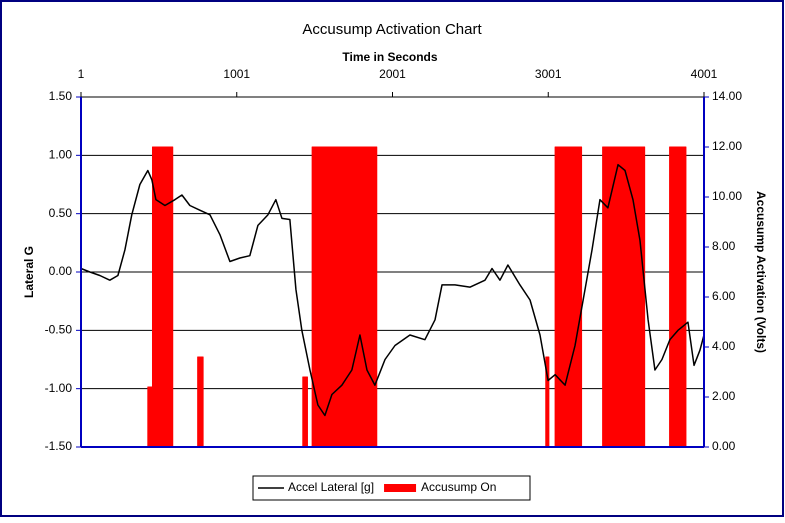 The height and width of the screenshot is (523, 785). I want to click on y-tick-label: 1.50, so click(61, 96).